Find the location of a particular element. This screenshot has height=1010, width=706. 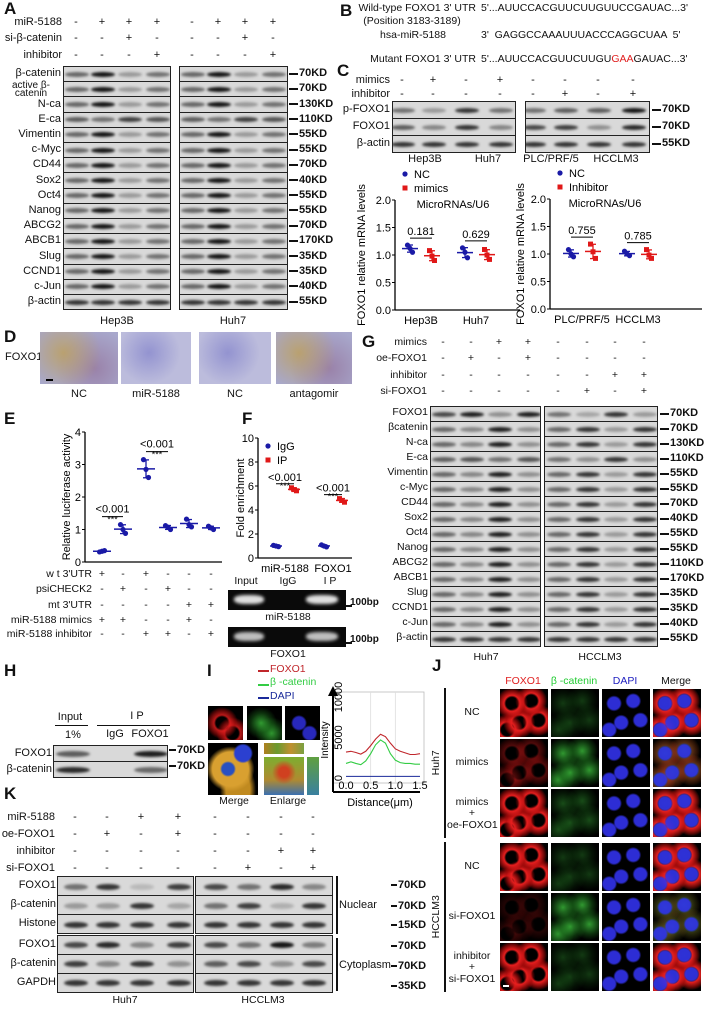

image-caption: antagomir is located at coordinates (314, 393).